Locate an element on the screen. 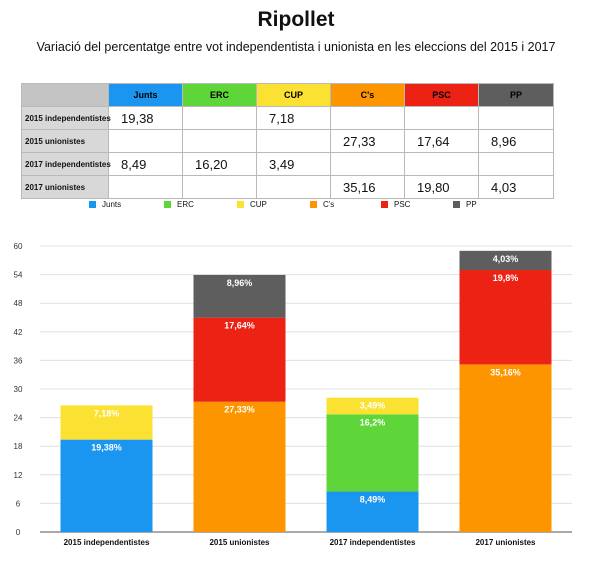 The width and height of the screenshot is (592, 572). data-label: 7,18% is located at coordinates (107, 413).